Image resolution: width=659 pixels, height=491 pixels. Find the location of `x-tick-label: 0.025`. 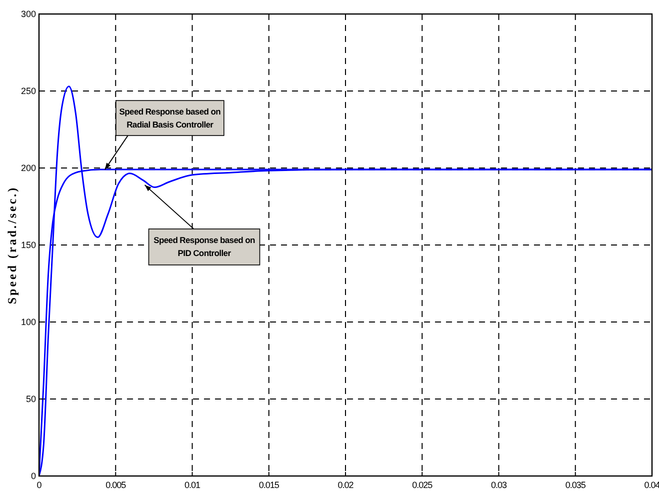

x-tick-label: 0.025 is located at coordinates (422, 485).